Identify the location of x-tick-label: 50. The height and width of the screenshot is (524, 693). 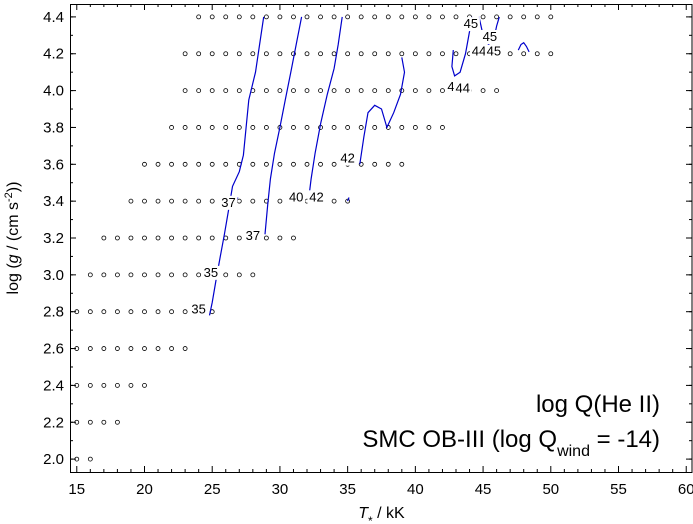
(550, 489).